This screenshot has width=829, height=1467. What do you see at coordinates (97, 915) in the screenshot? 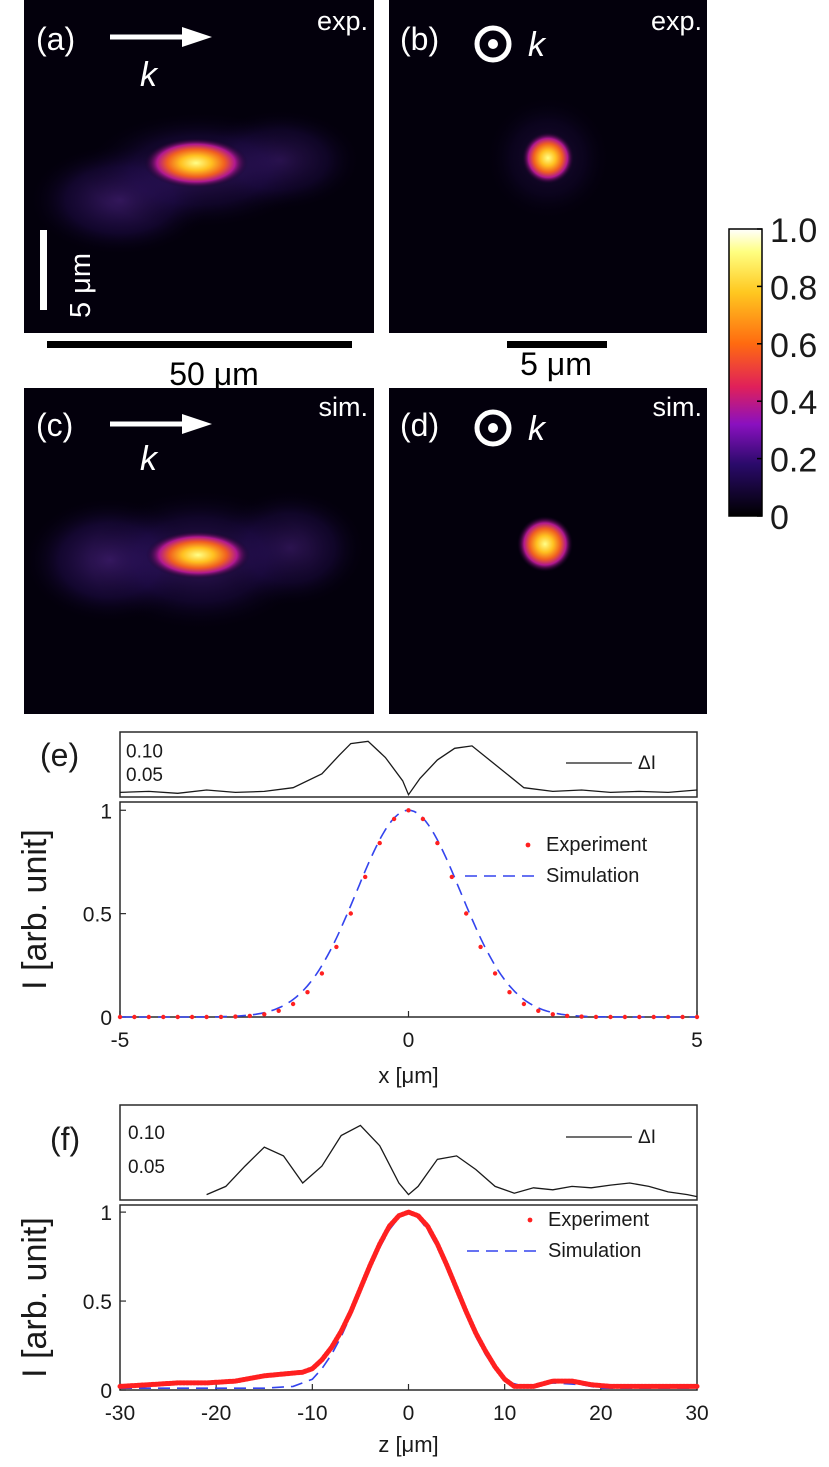
I see `chart-e-main-ytick-label: 0.5` at bounding box center [97, 915].